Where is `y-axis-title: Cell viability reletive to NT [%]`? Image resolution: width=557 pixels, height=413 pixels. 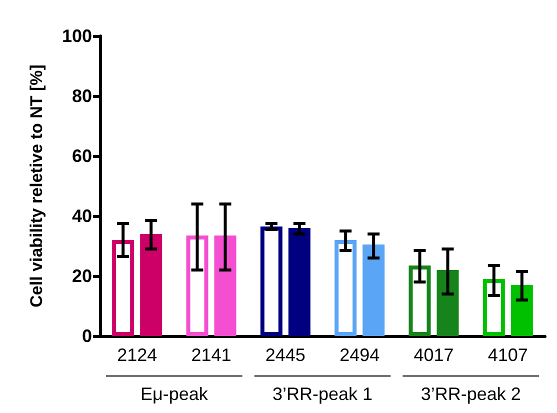
y-axis-title: Cell viability reletive to NT [%] is located at coordinates (36, 186).